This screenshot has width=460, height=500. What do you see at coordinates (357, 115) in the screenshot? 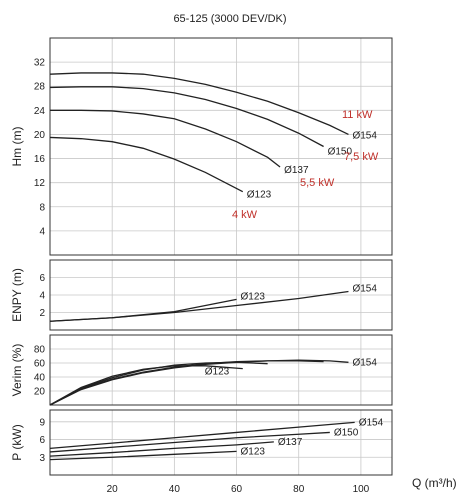
I see `motor-power-label: 11 kW` at bounding box center [357, 115].